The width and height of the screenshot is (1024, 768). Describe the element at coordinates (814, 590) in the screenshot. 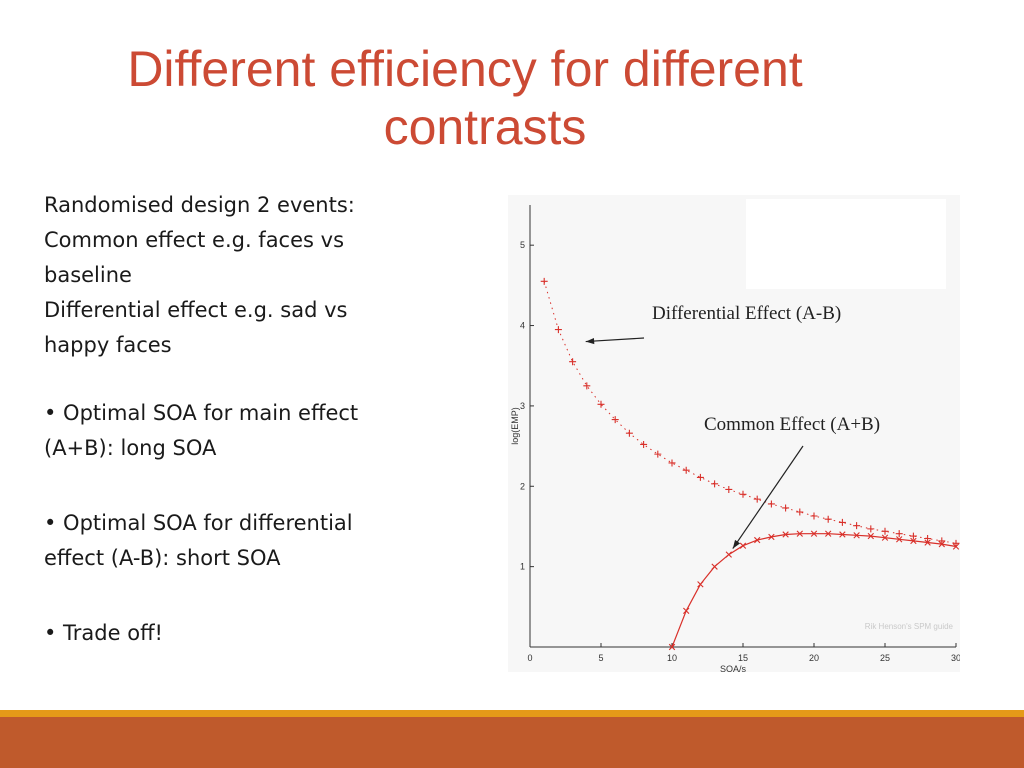

I see `series-common` at that location.